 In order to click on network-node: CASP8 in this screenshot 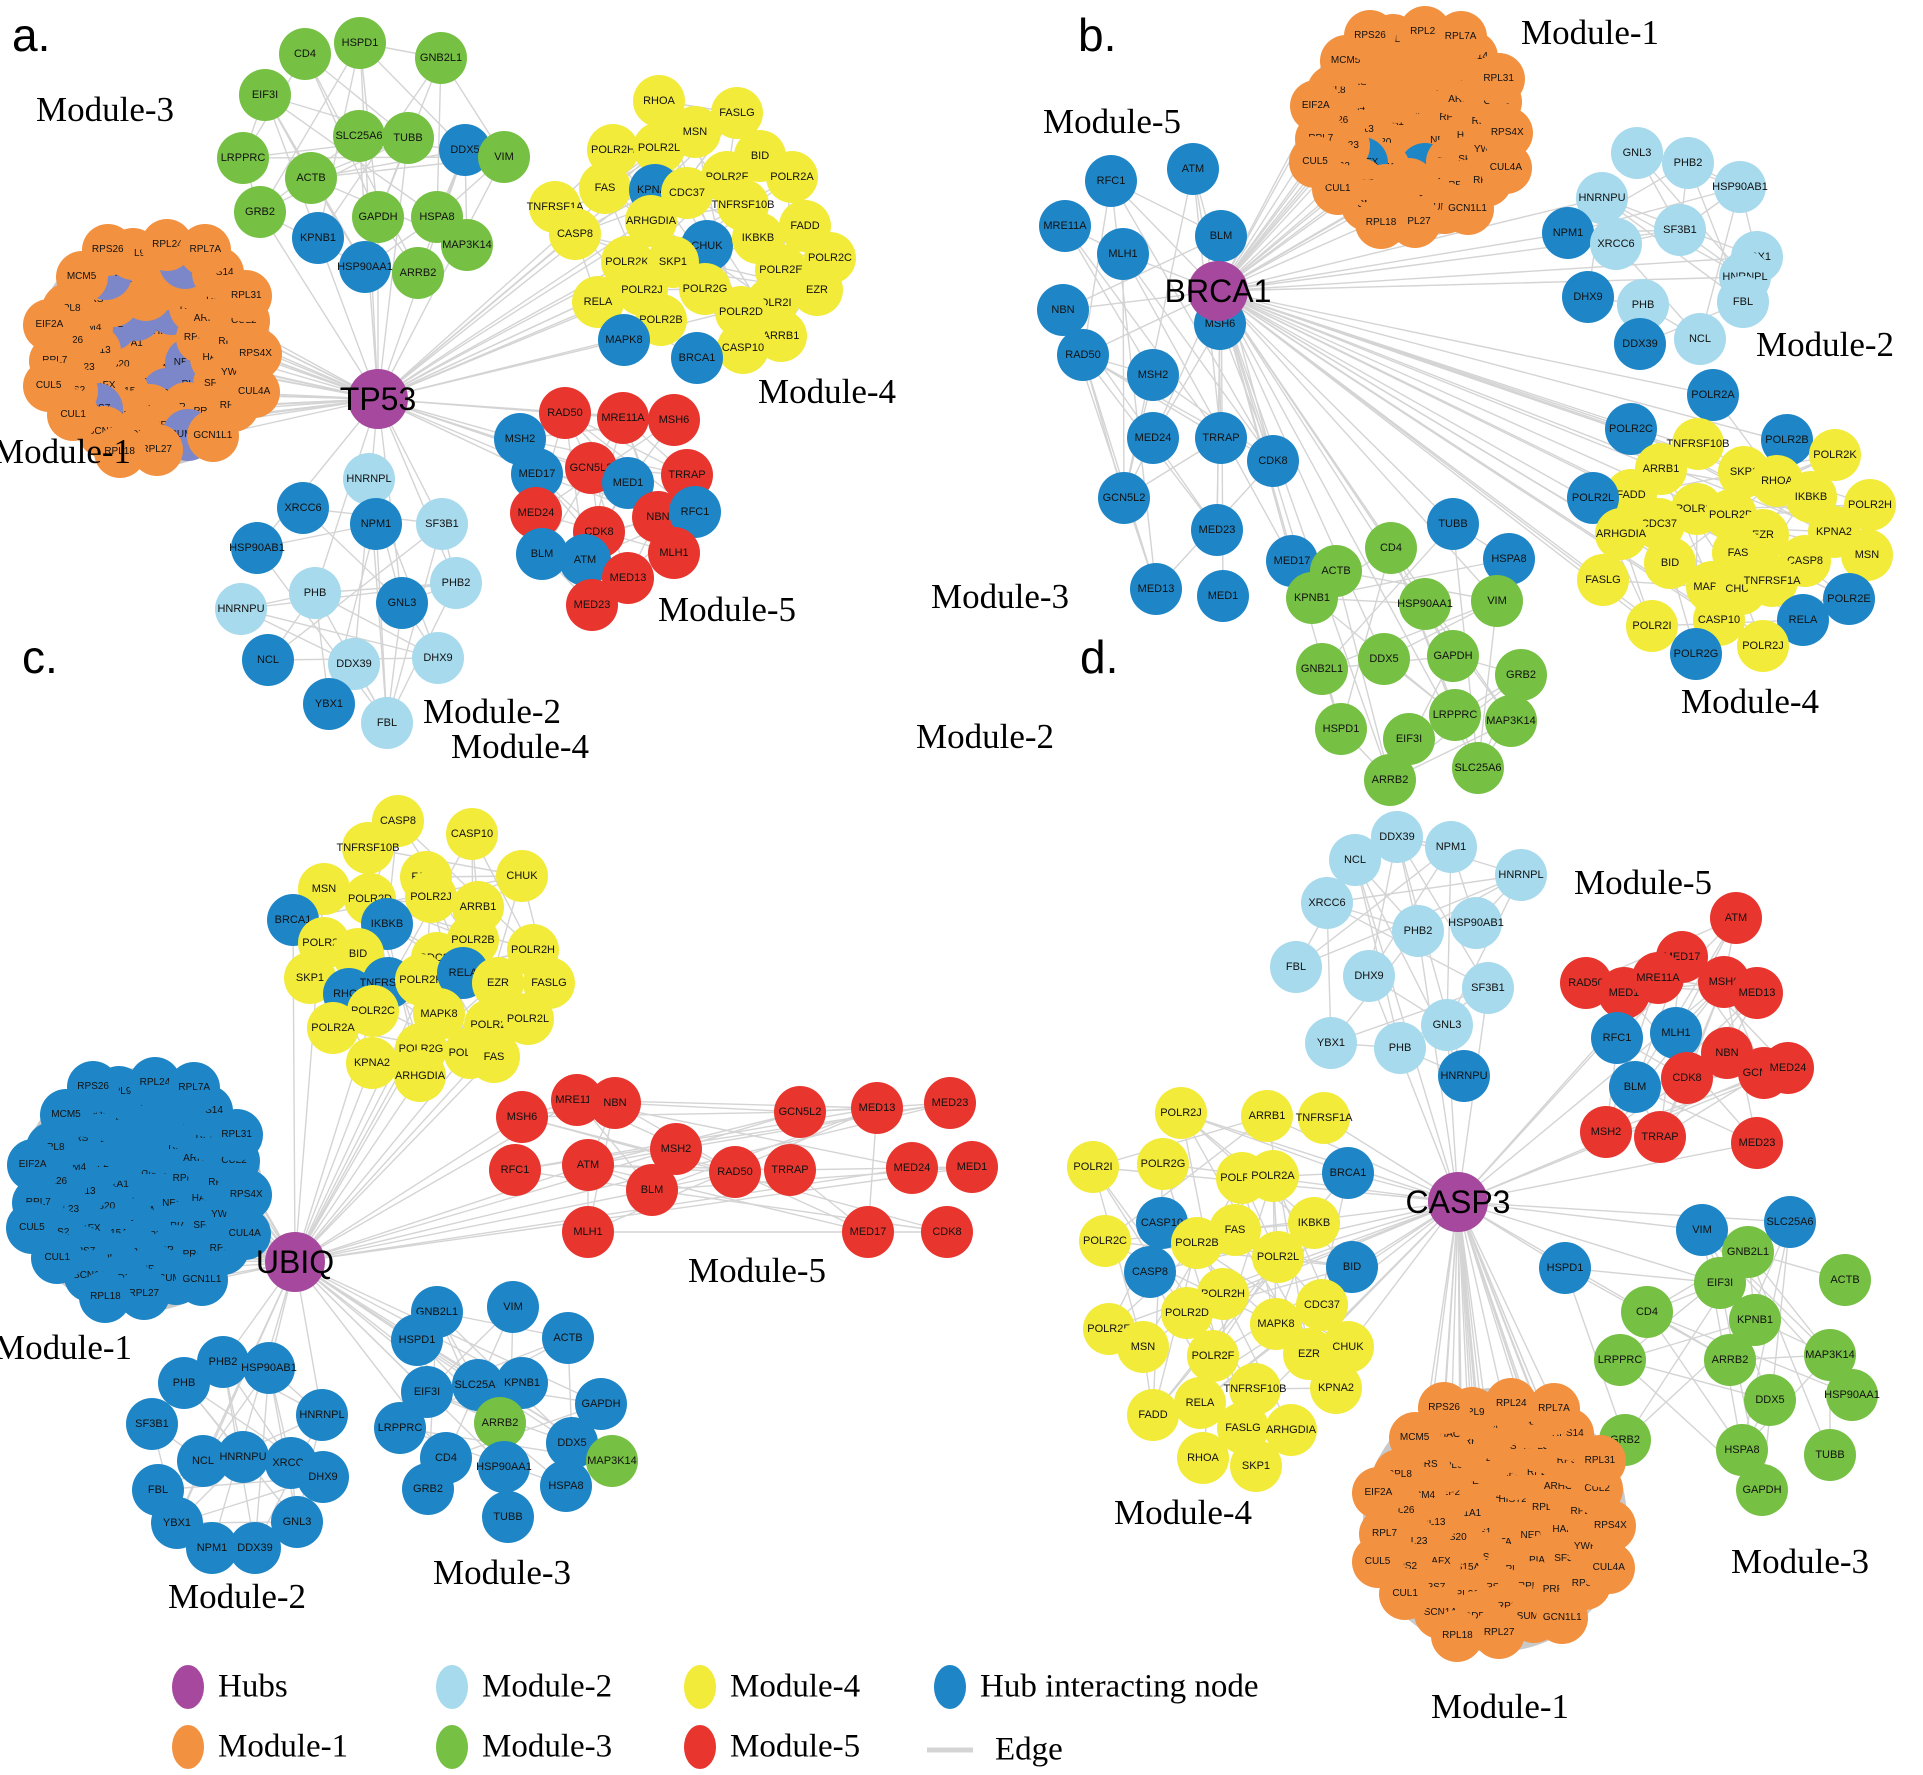, I will do `click(1150, 1272)`.